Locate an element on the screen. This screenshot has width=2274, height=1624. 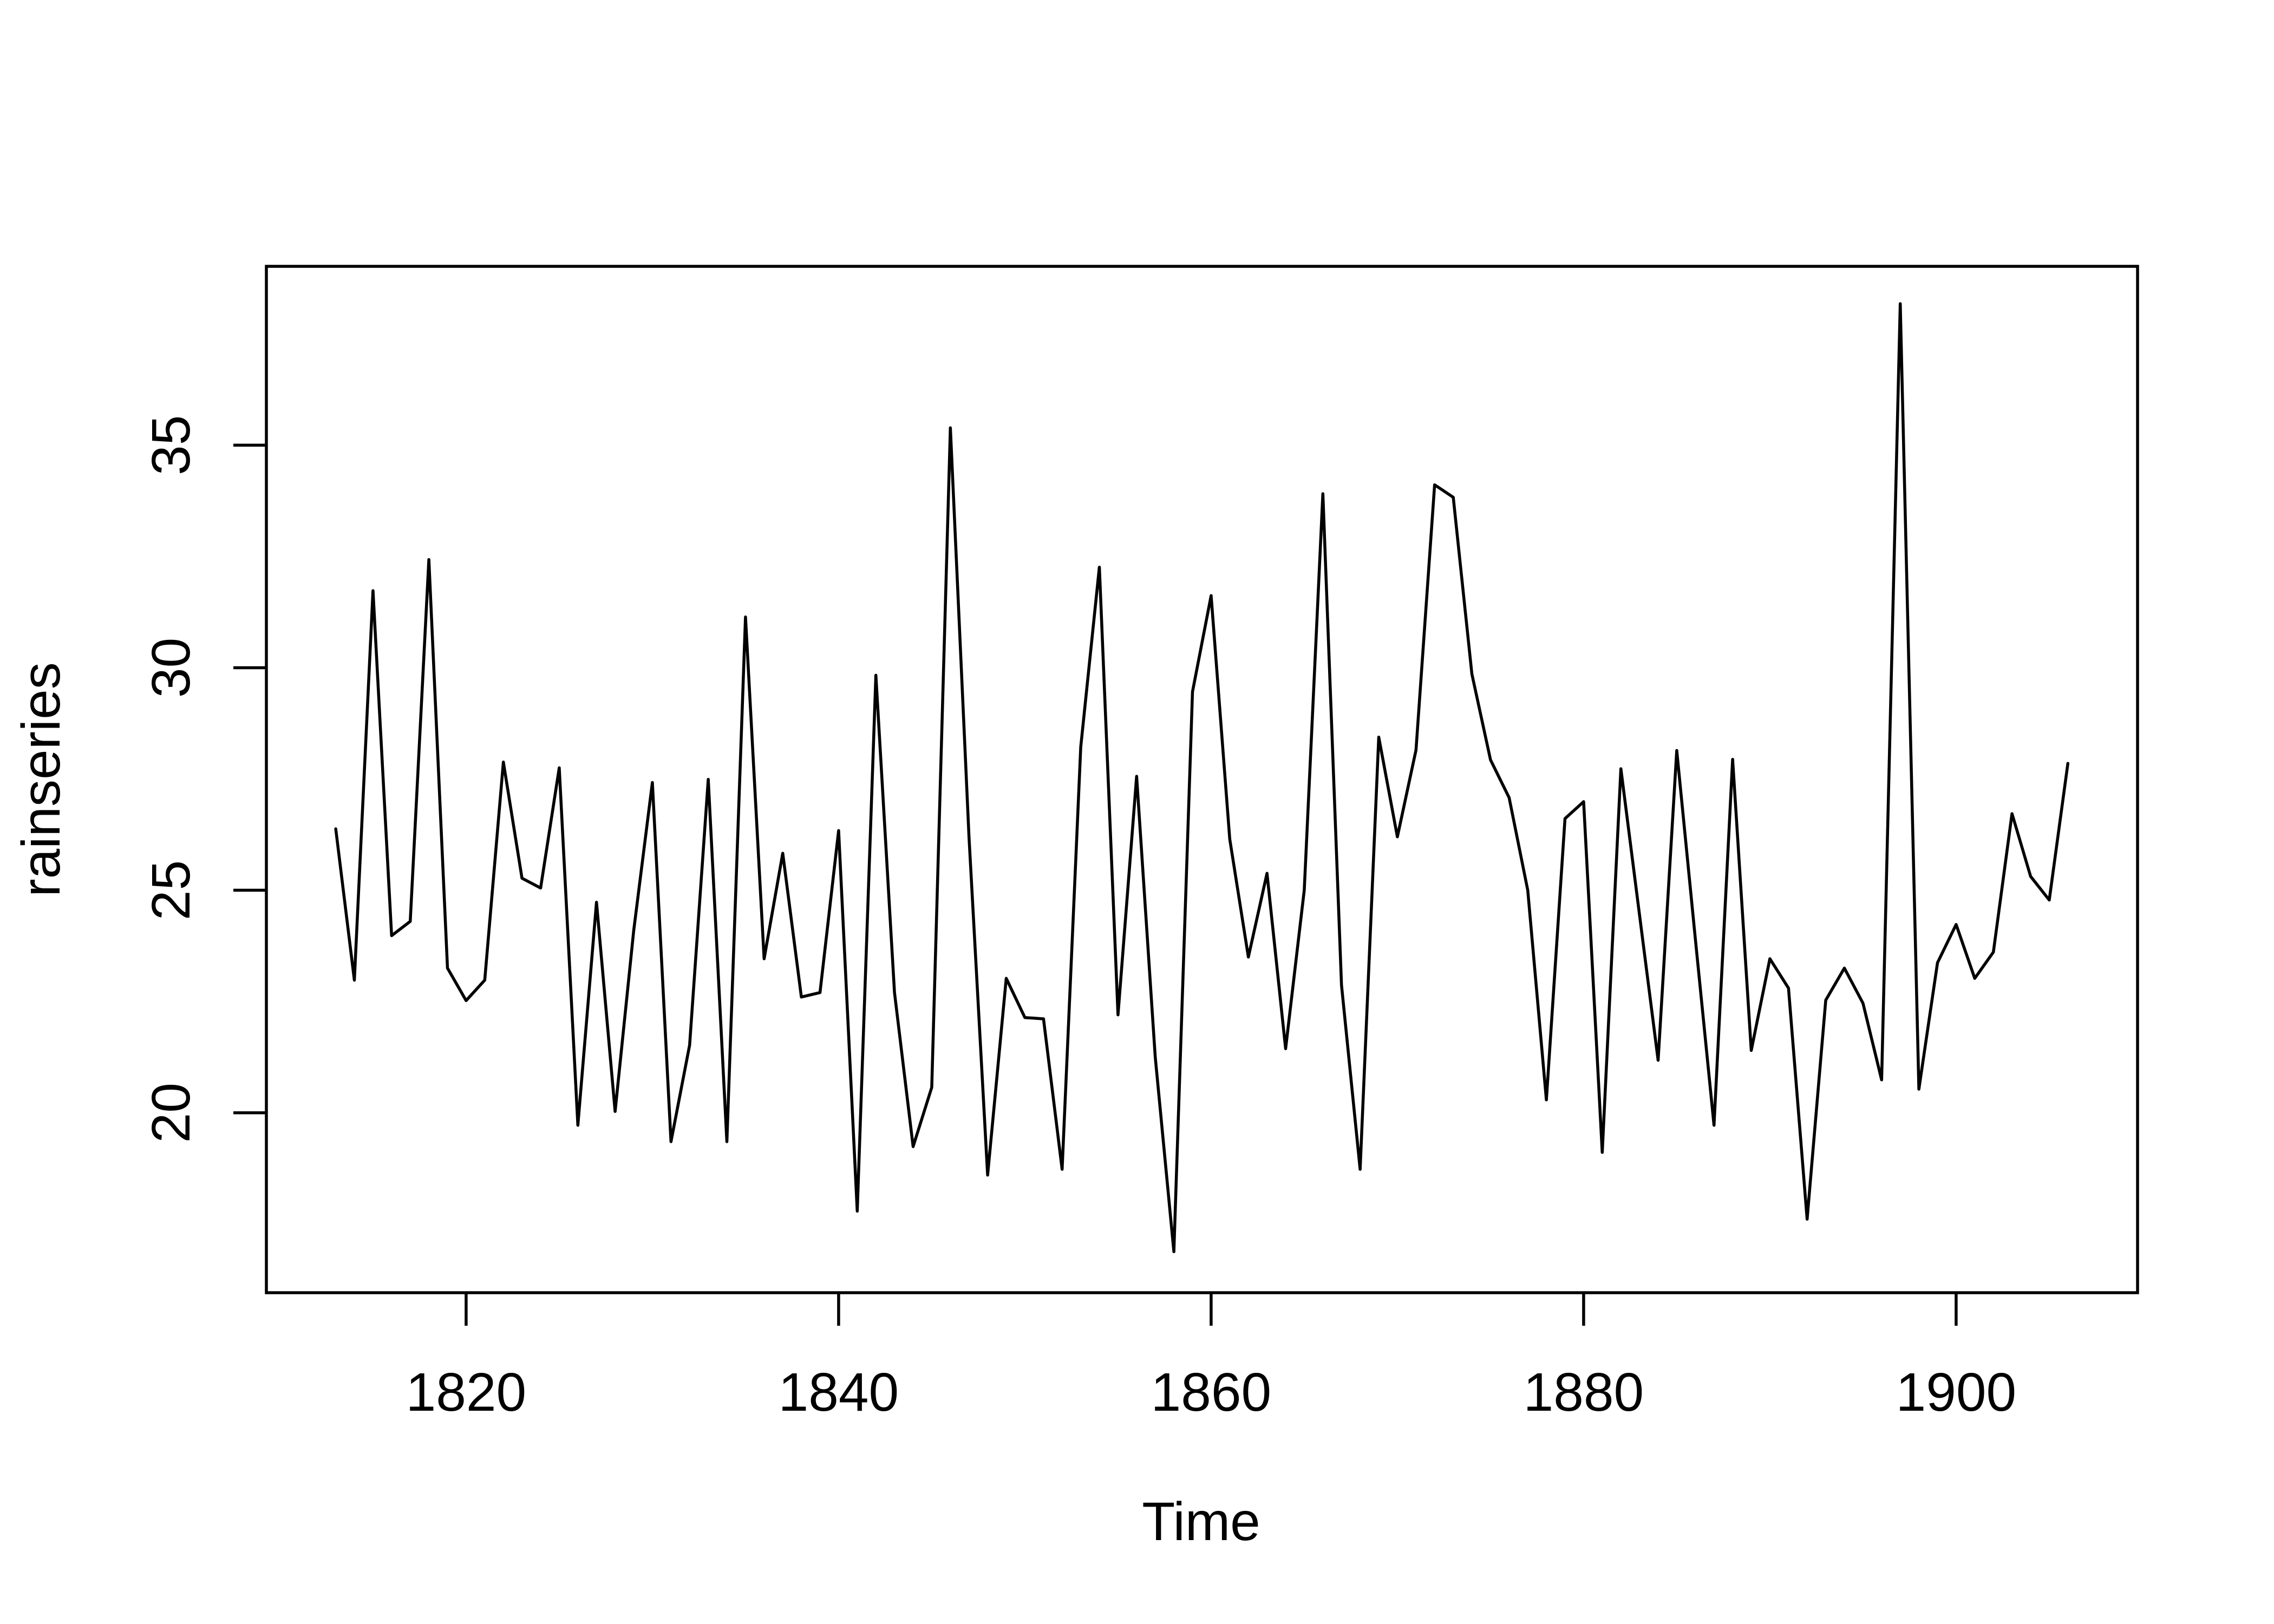
svg-text: rainseries is located at coordinates (41, 780).